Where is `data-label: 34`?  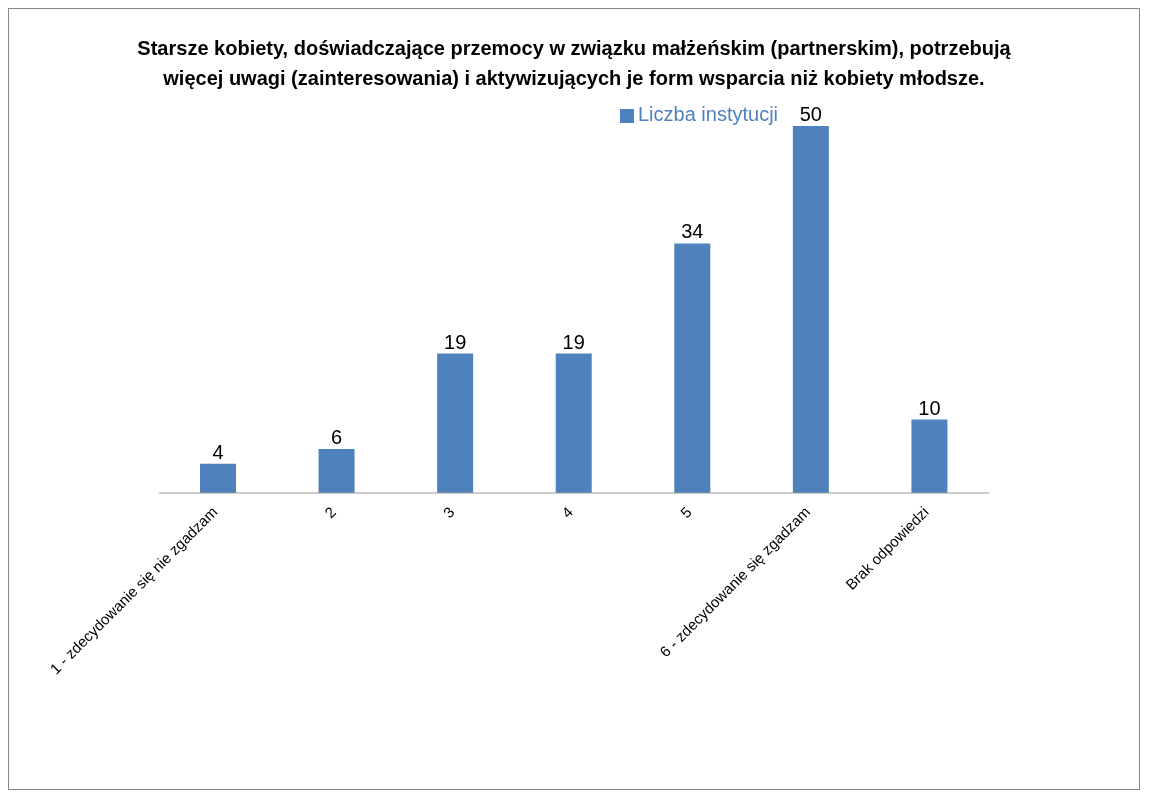 data-label: 34 is located at coordinates (692, 231).